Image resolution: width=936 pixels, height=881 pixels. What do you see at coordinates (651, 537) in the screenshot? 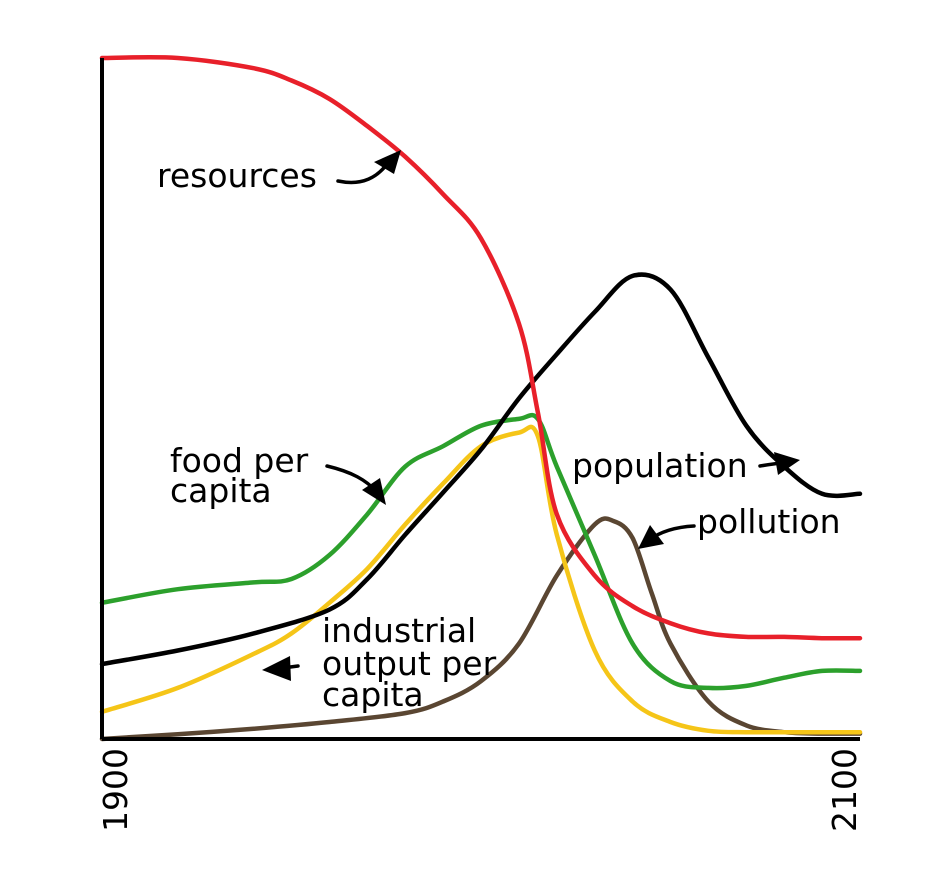
I see `pointer-pollution-arrowhead-icon` at bounding box center [651, 537].